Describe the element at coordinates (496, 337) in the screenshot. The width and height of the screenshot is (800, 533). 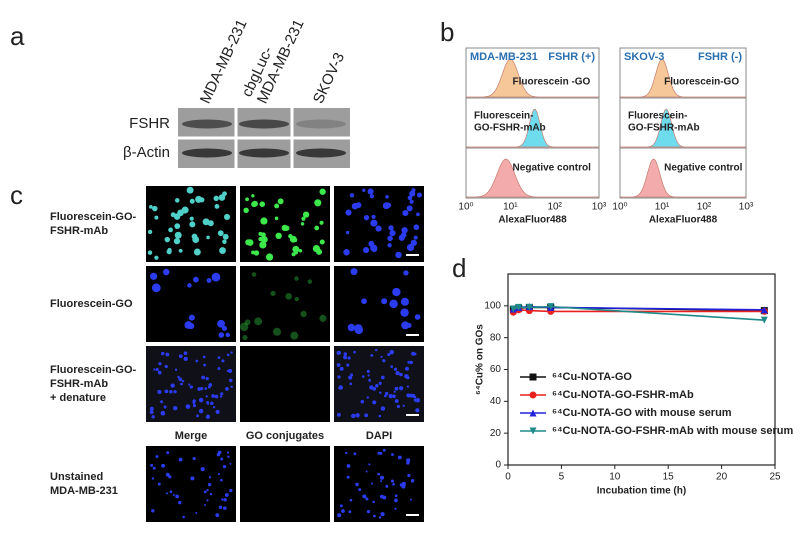
I see `y-tick-label: 80` at that location.